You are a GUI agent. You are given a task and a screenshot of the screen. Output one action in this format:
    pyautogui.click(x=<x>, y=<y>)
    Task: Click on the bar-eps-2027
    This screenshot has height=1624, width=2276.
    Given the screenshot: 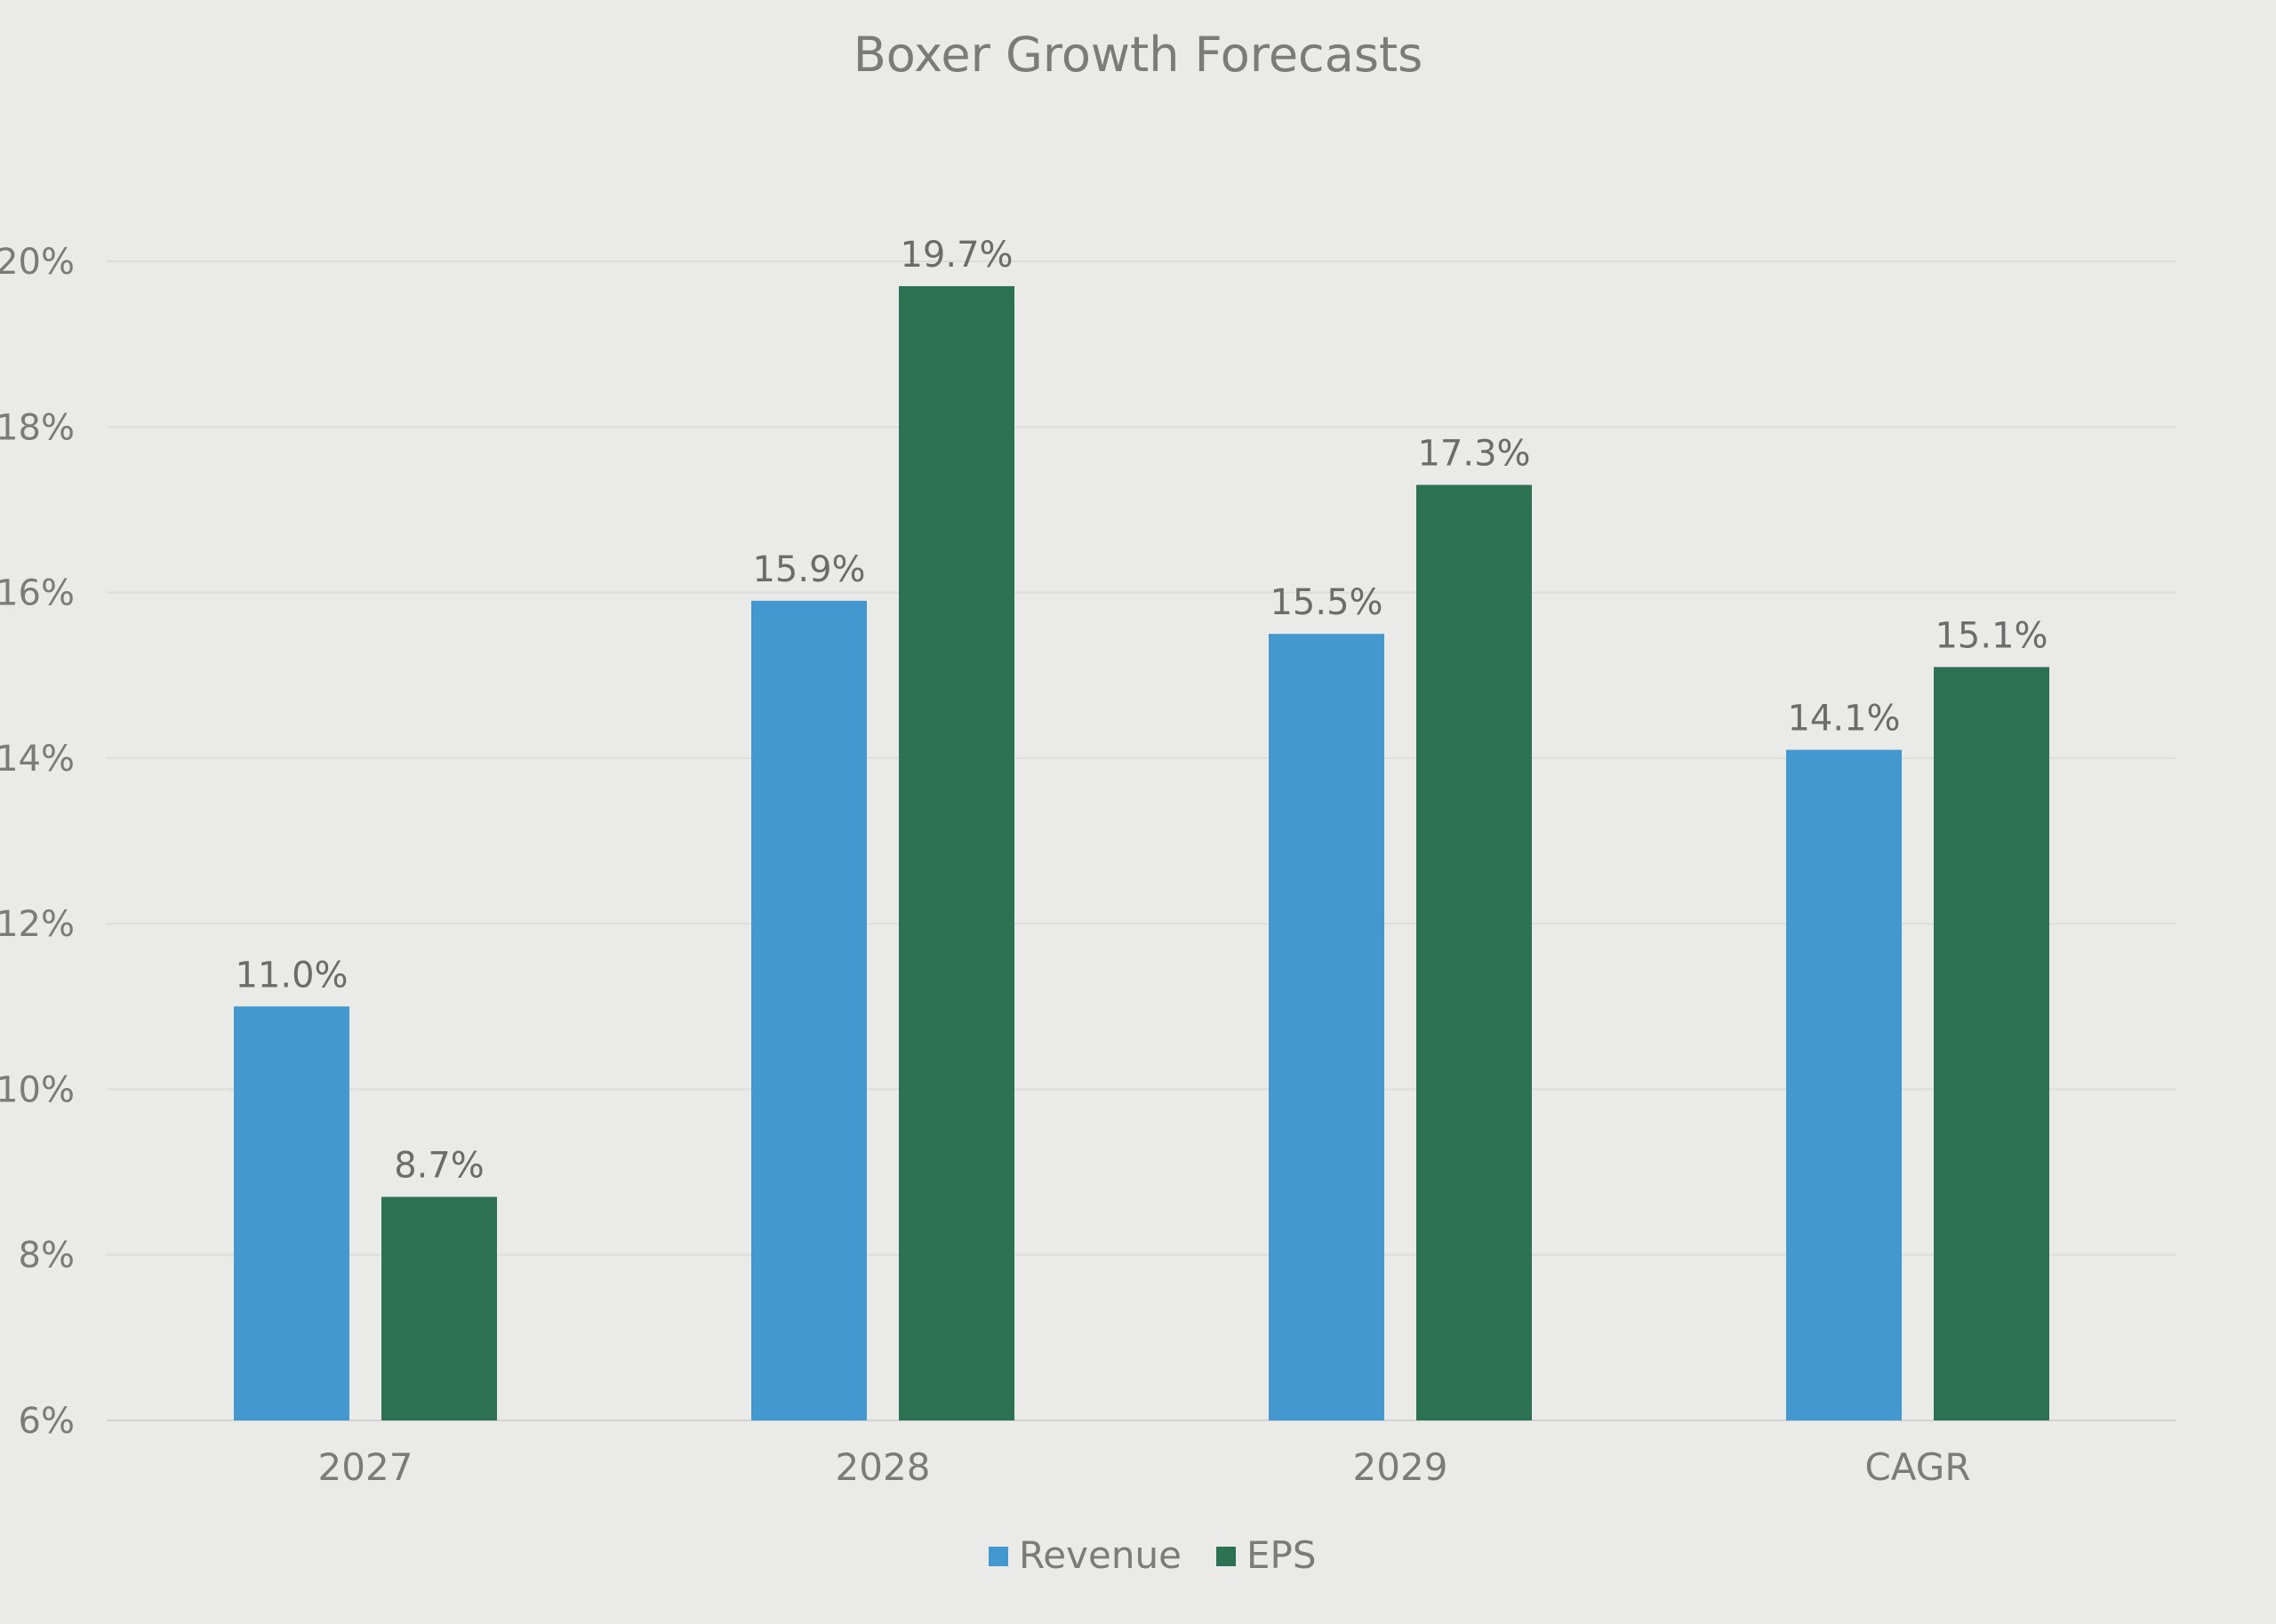 What is the action you would take?
    pyautogui.click(x=439, y=1308)
    